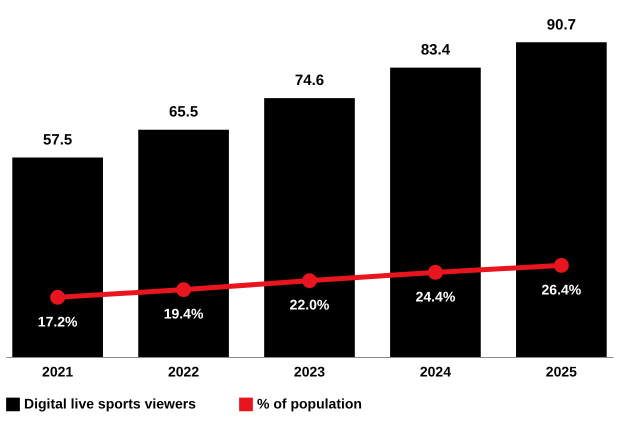  What do you see at coordinates (310, 372) in the screenshot?
I see `x-tick-label: 2023` at bounding box center [310, 372].